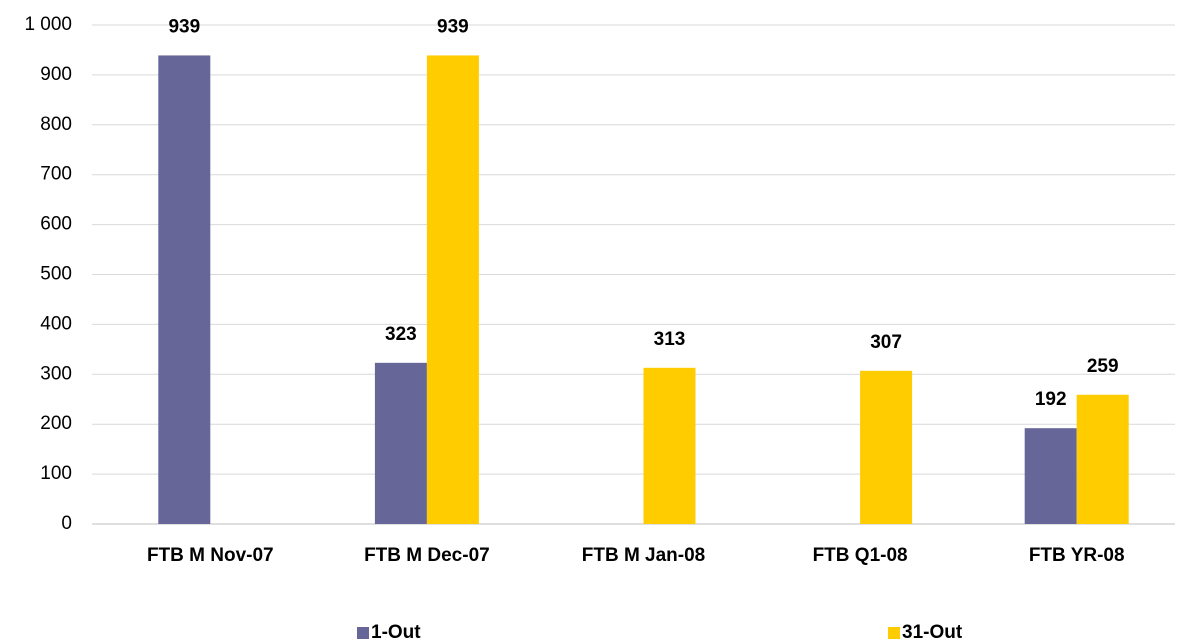 The image size is (1201, 643). What do you see at coordinates (1051, 399) in the screenshot?
I see `data-label: 192` at bounding box center [1051, 399].